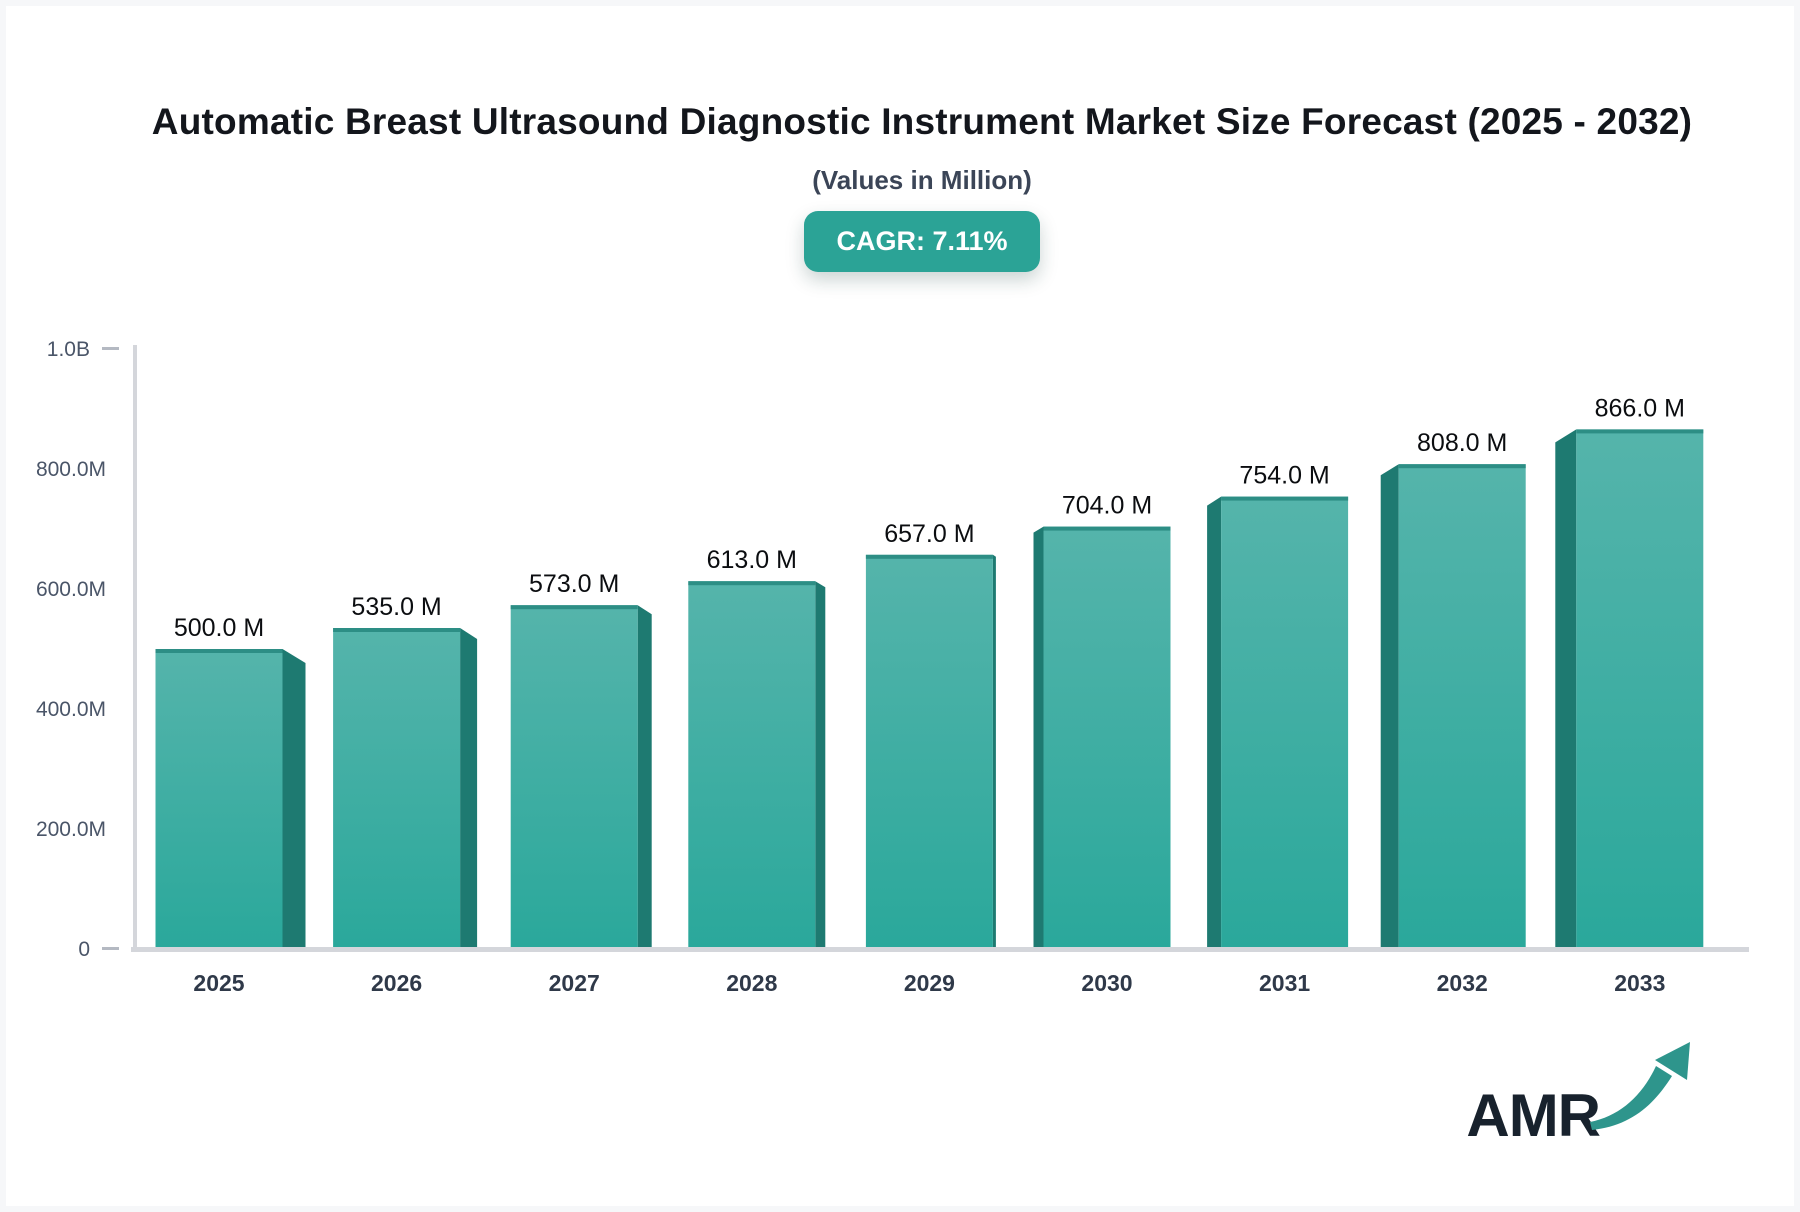 Image resolution: width=1800 pixels, height=1212 pixels. Describe the element at coordinates (1462, 443) in the screenshot. I see `bar-value-label: 808.0 M` at that location.